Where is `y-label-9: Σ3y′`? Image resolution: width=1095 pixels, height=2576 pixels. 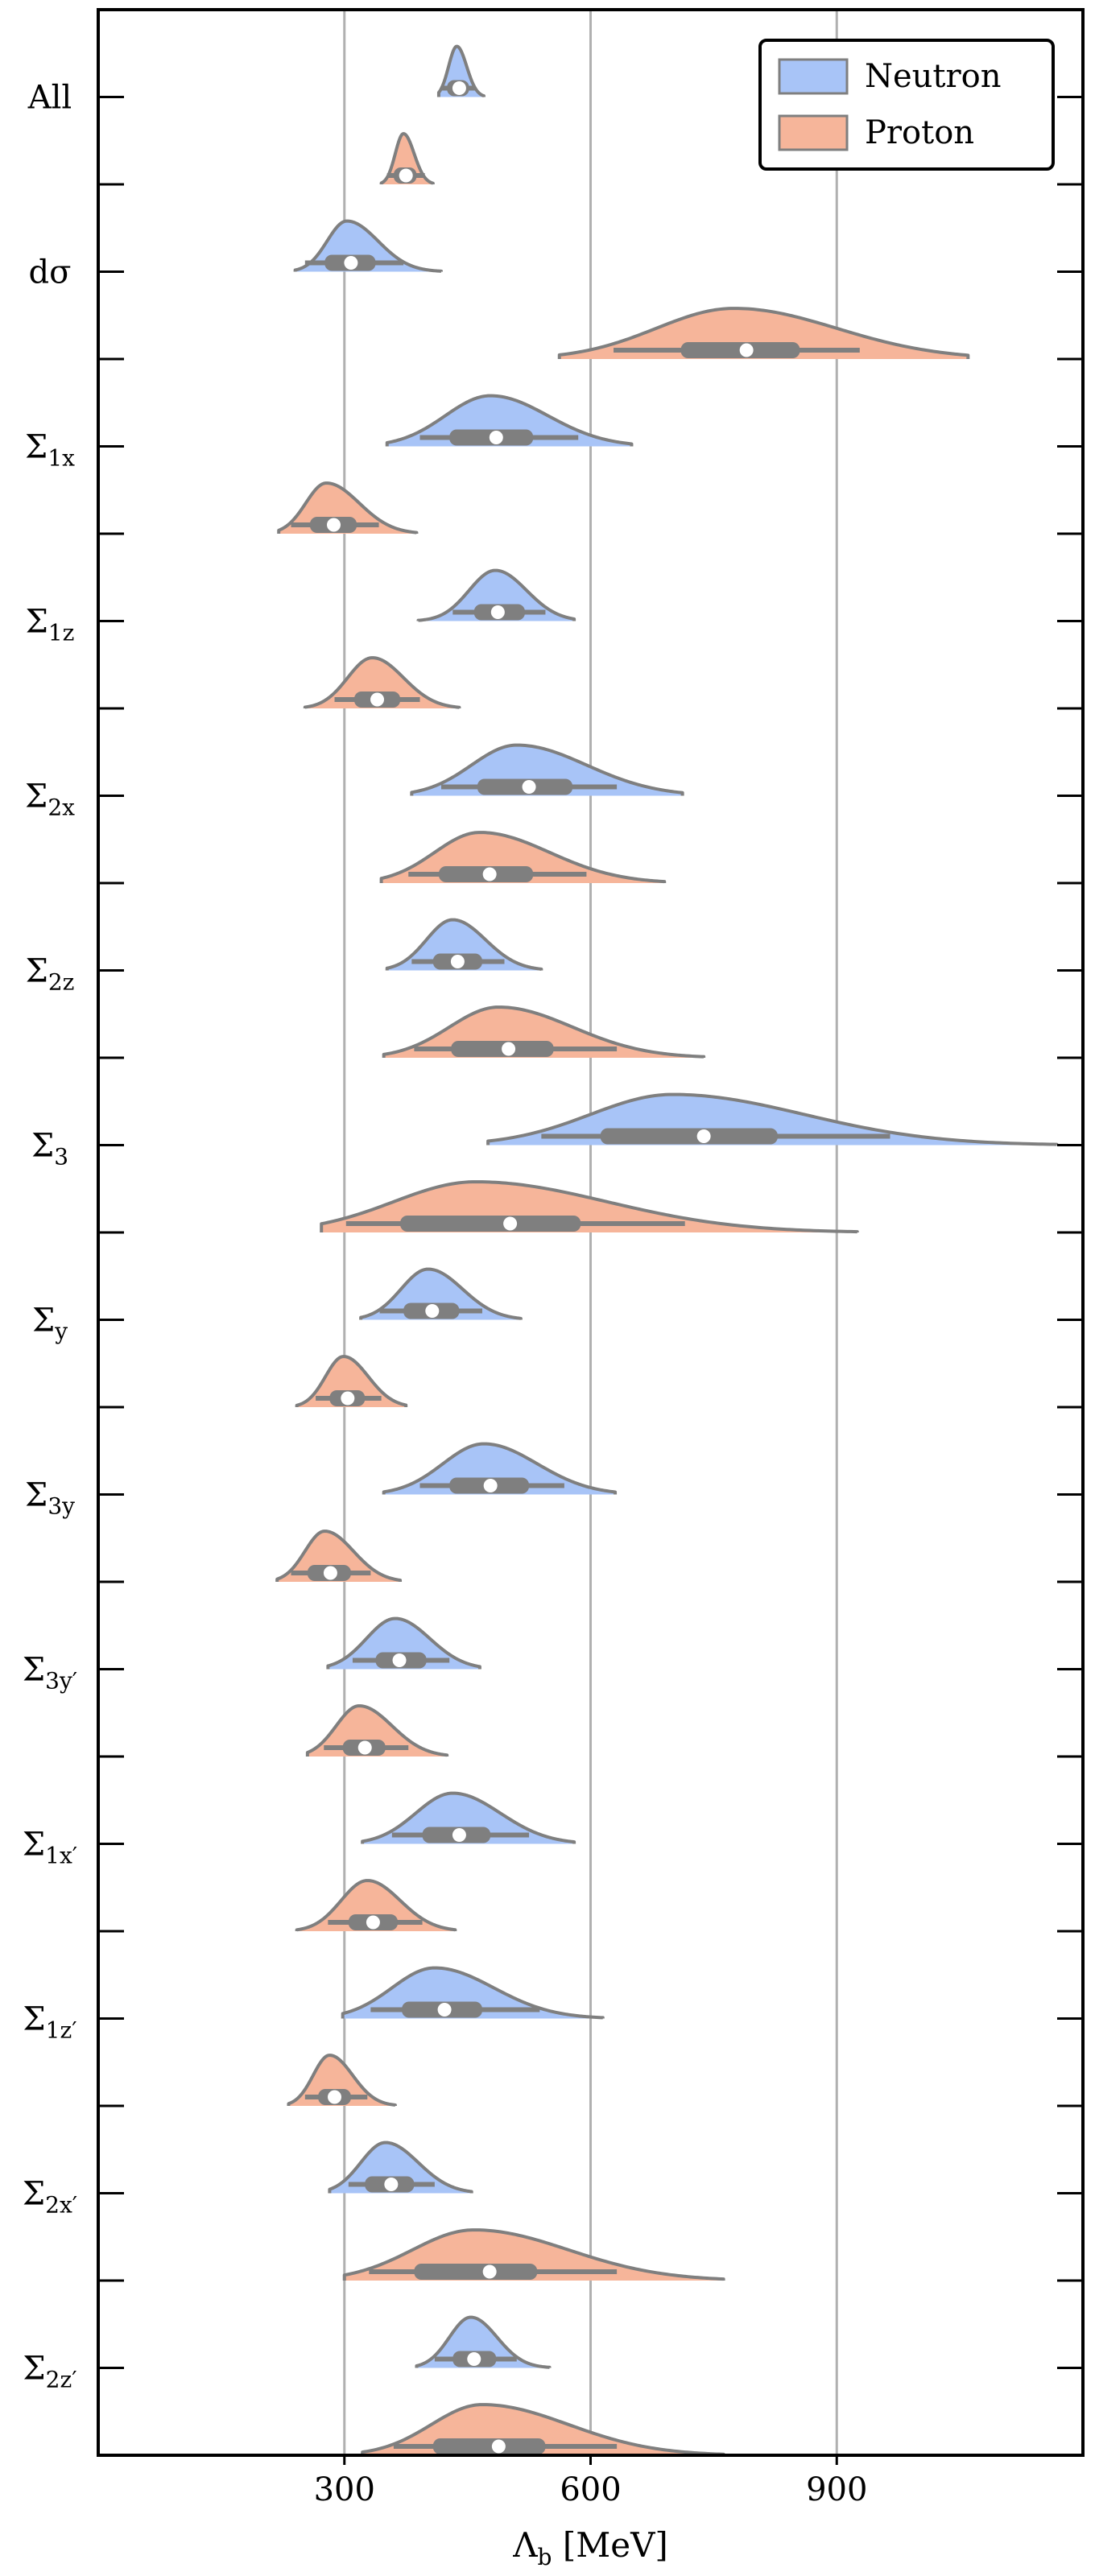
y-label-9: Σ3y′ is located at coordinates (50, 1673).